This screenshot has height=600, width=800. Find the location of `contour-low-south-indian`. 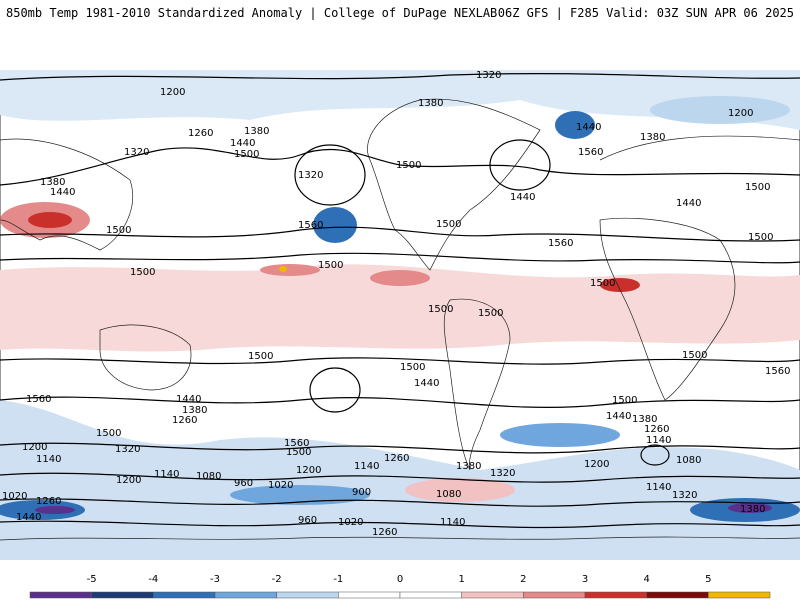

contour-low-south-indian is located at coordinates (655, 455).